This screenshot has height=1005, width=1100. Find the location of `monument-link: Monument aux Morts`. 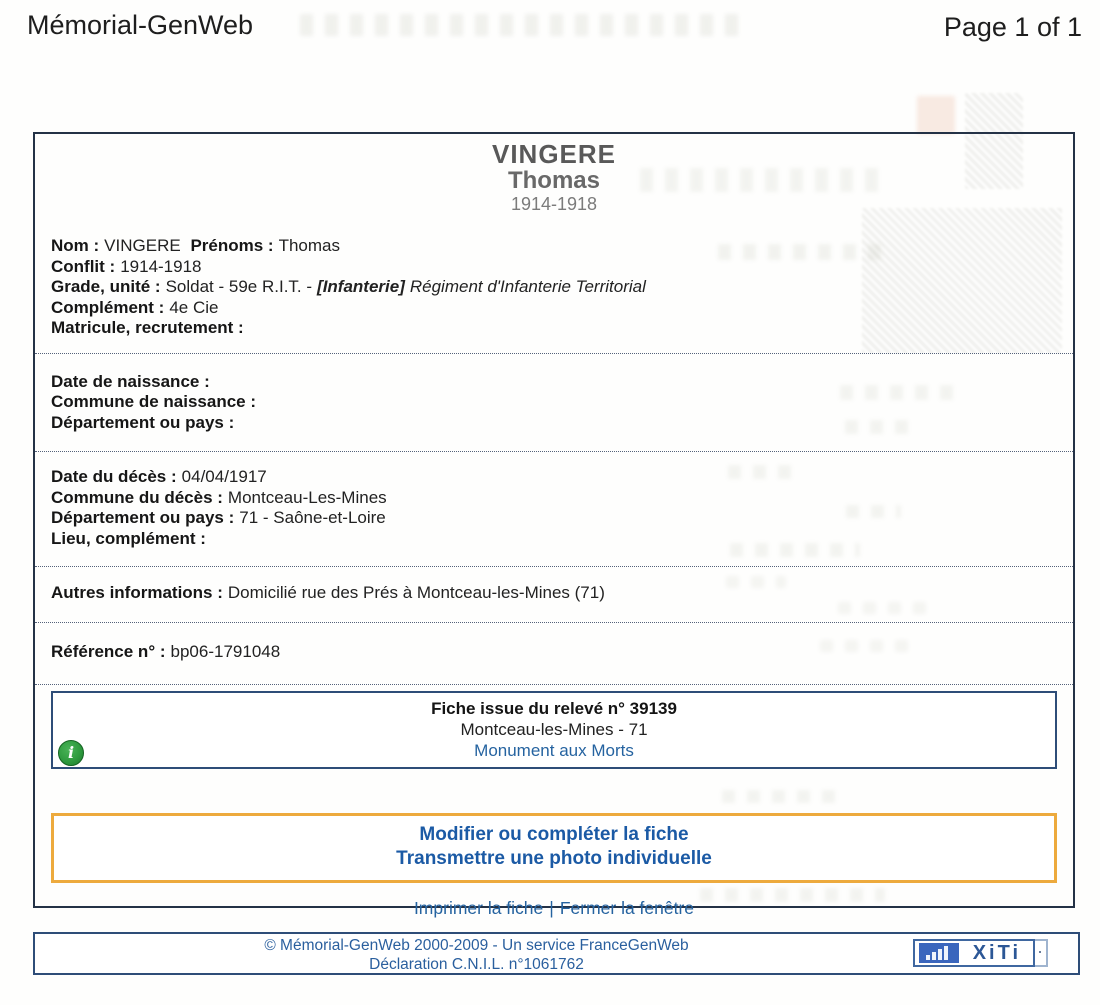

monument-link: Monument aux Morts is located at coordinates (554, 750).